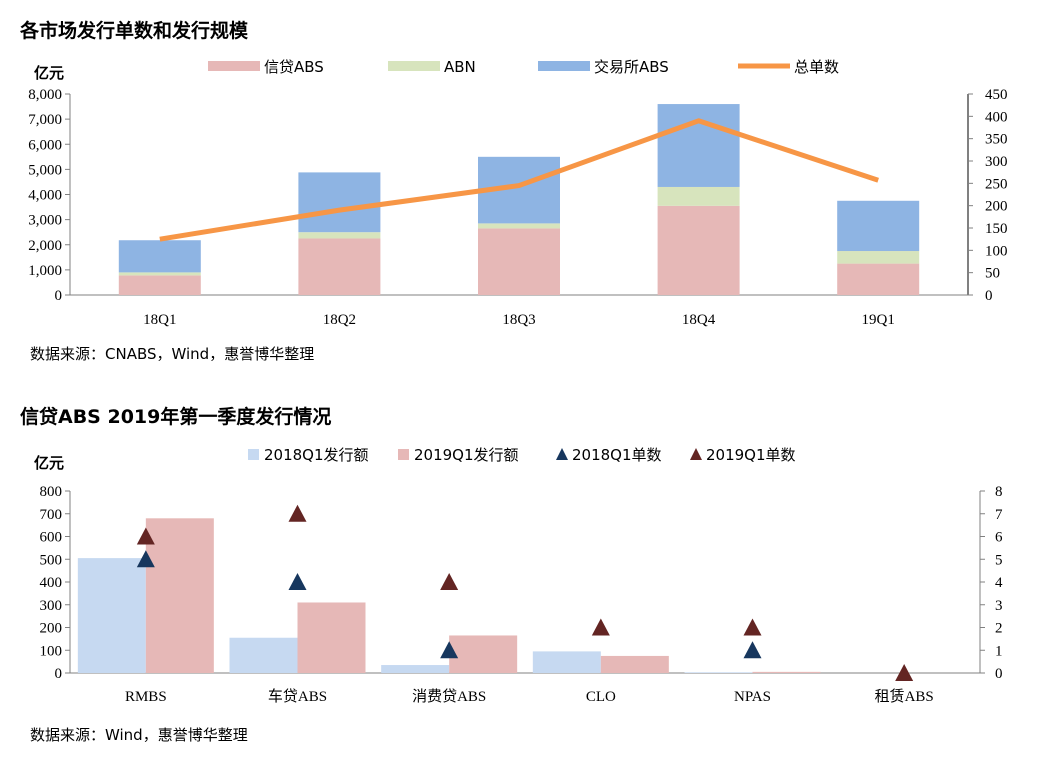 The width and height of the screenshot is (1038, 757). Describe the element at coordinates (904, 696) in the screenshot. I see `x-tick-label: 租赁ABS` at that location.